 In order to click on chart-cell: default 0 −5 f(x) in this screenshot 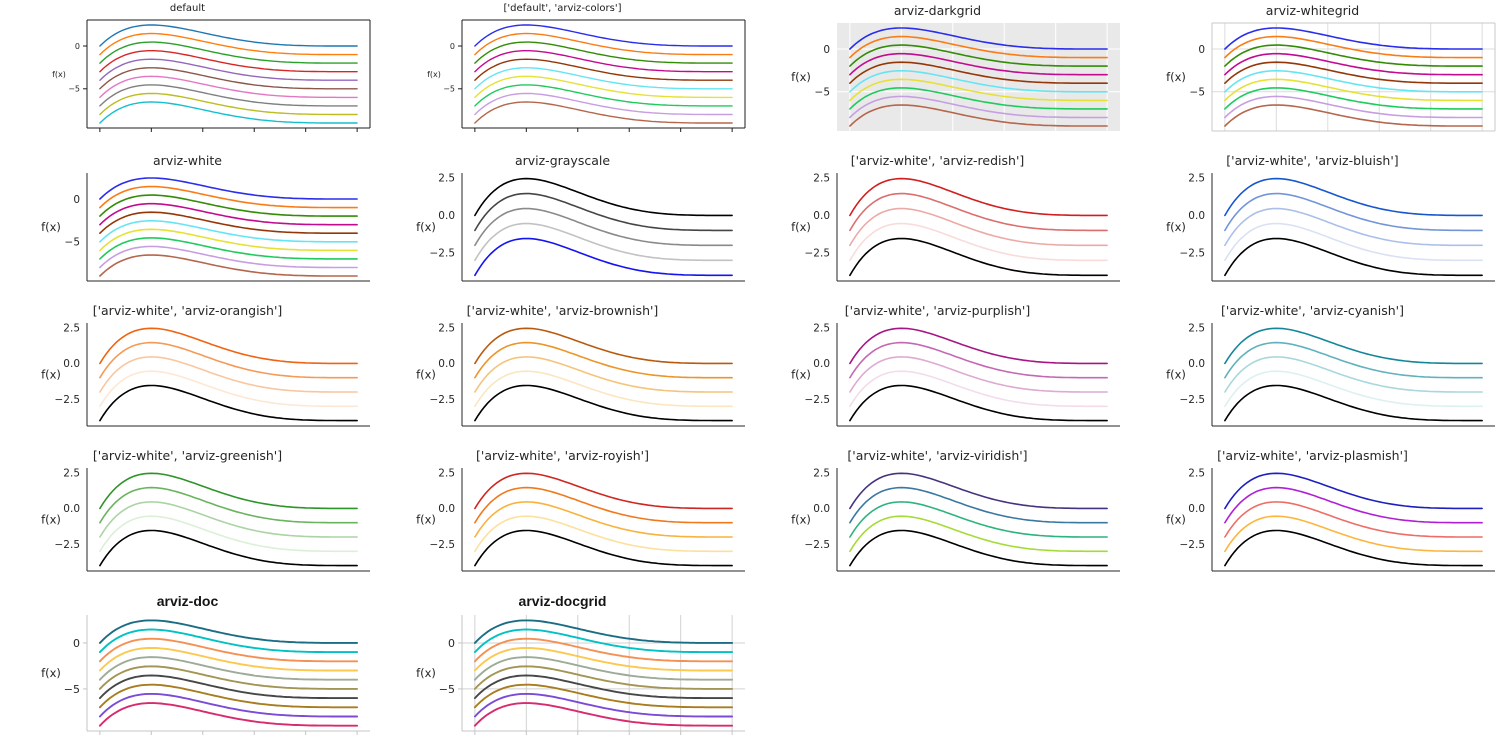, I will do `click(187, 75)`.